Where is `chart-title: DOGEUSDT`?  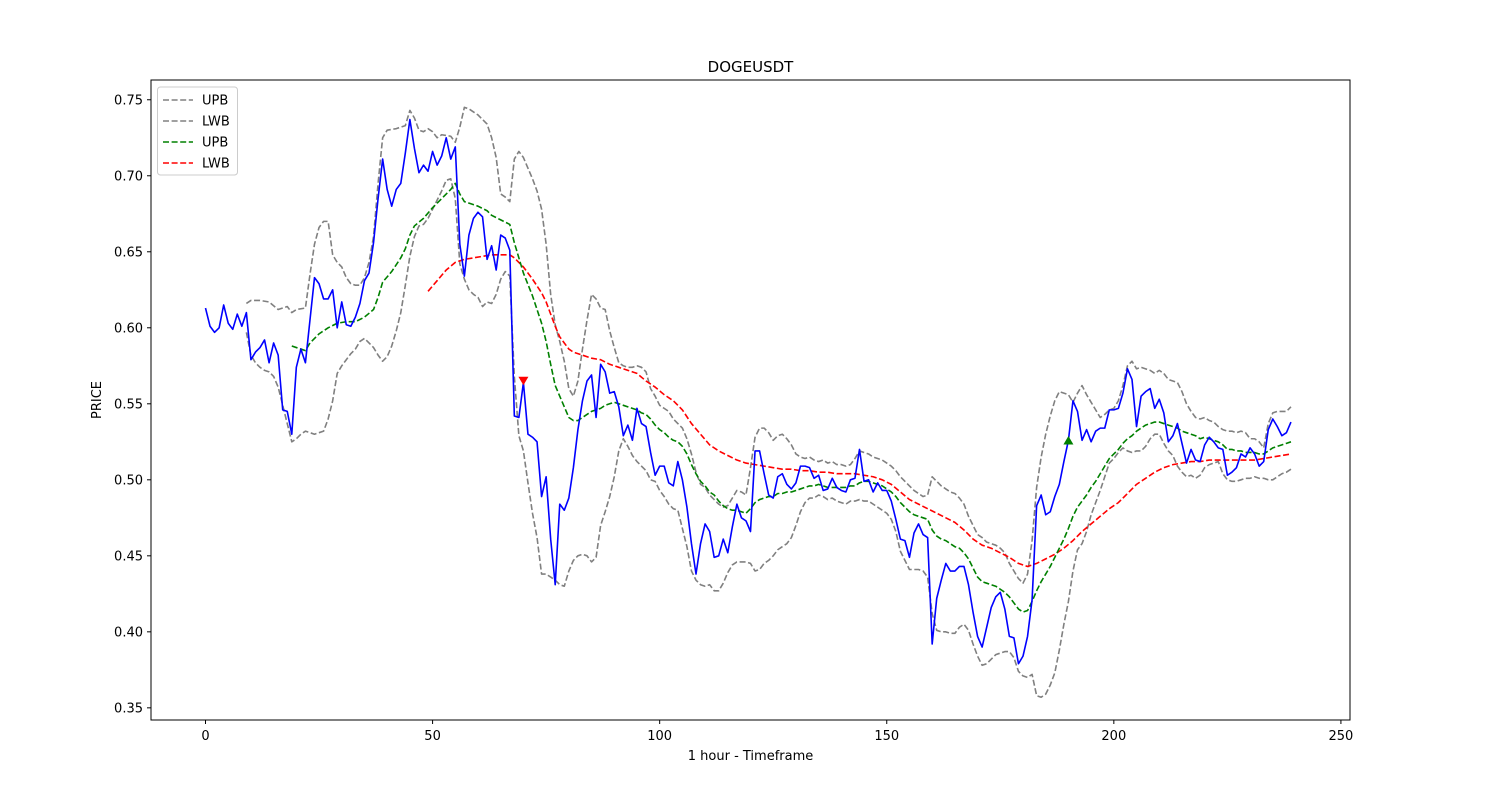
chart-title: DOGEUSDT is located at coordinates (751, 67).